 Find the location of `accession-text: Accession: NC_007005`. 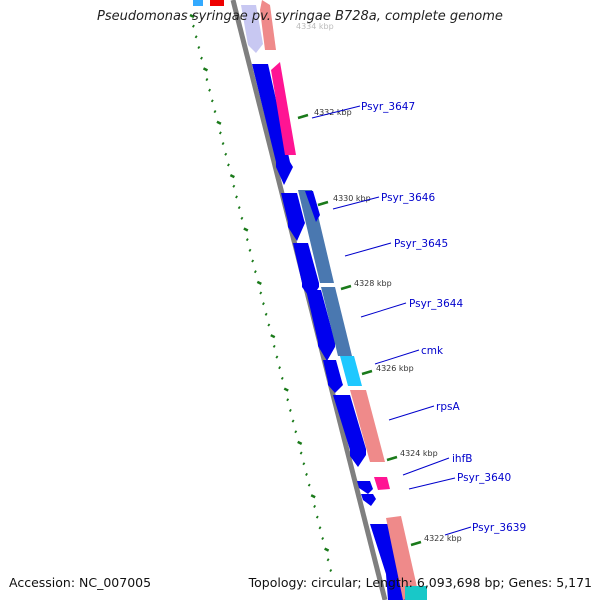

accession-text: Accession: NC_007005 is located at coordinates (80, 582).